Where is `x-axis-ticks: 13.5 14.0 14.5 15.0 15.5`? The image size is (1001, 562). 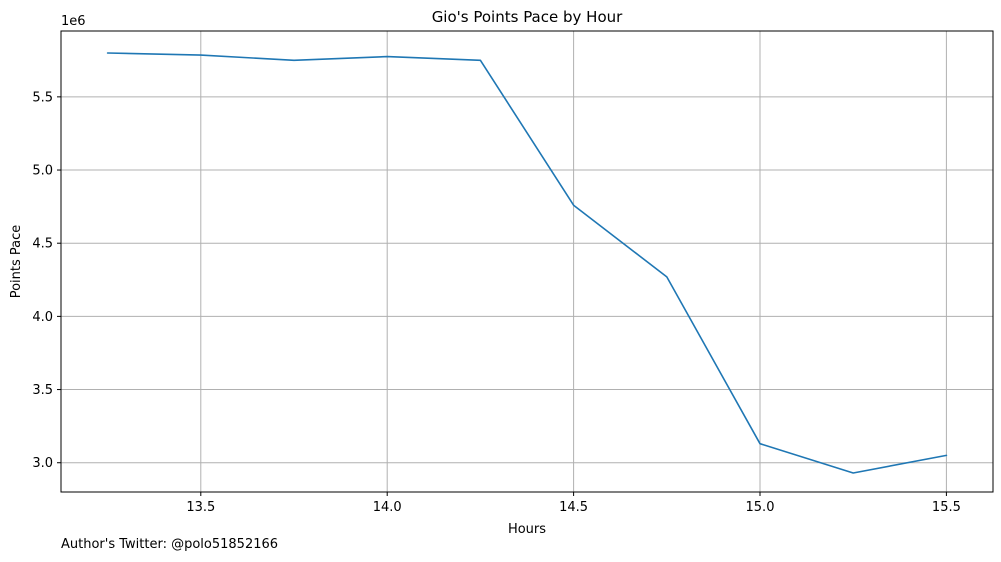
x-axis-ticks: 13.5 14.0 14.5 15.0 15.5 is located at coordinates (573, 503).